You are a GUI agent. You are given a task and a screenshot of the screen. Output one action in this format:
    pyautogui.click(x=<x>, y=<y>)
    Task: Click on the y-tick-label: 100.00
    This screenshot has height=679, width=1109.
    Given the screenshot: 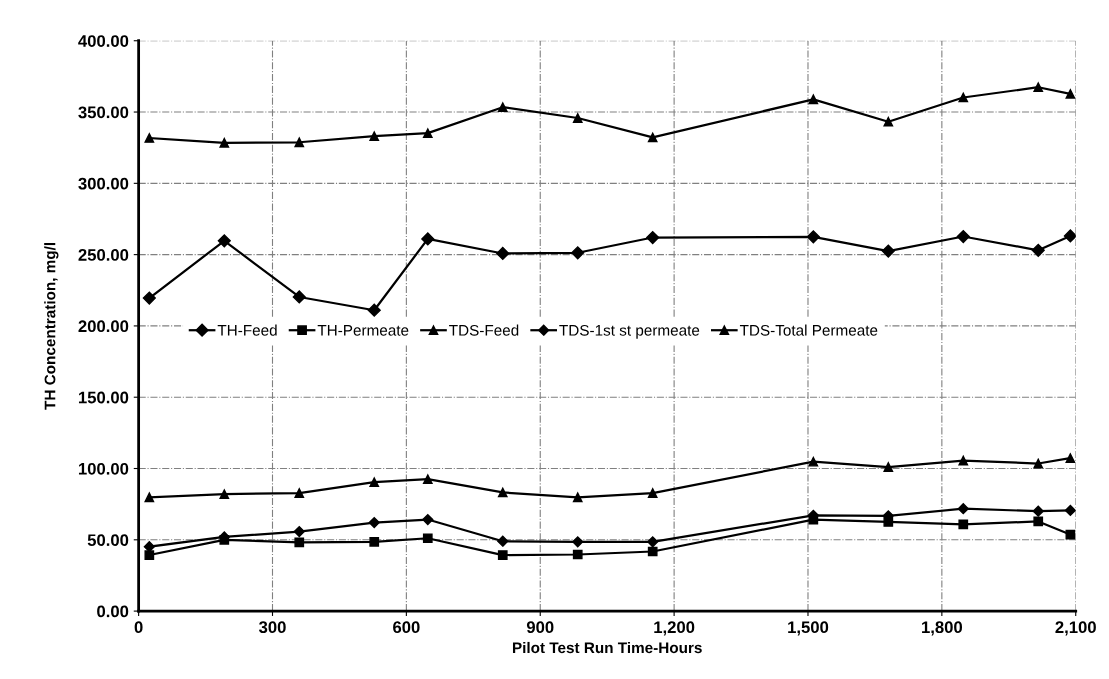 What is the action you would take?
    pyautogui.click(x=103, y=468)
    